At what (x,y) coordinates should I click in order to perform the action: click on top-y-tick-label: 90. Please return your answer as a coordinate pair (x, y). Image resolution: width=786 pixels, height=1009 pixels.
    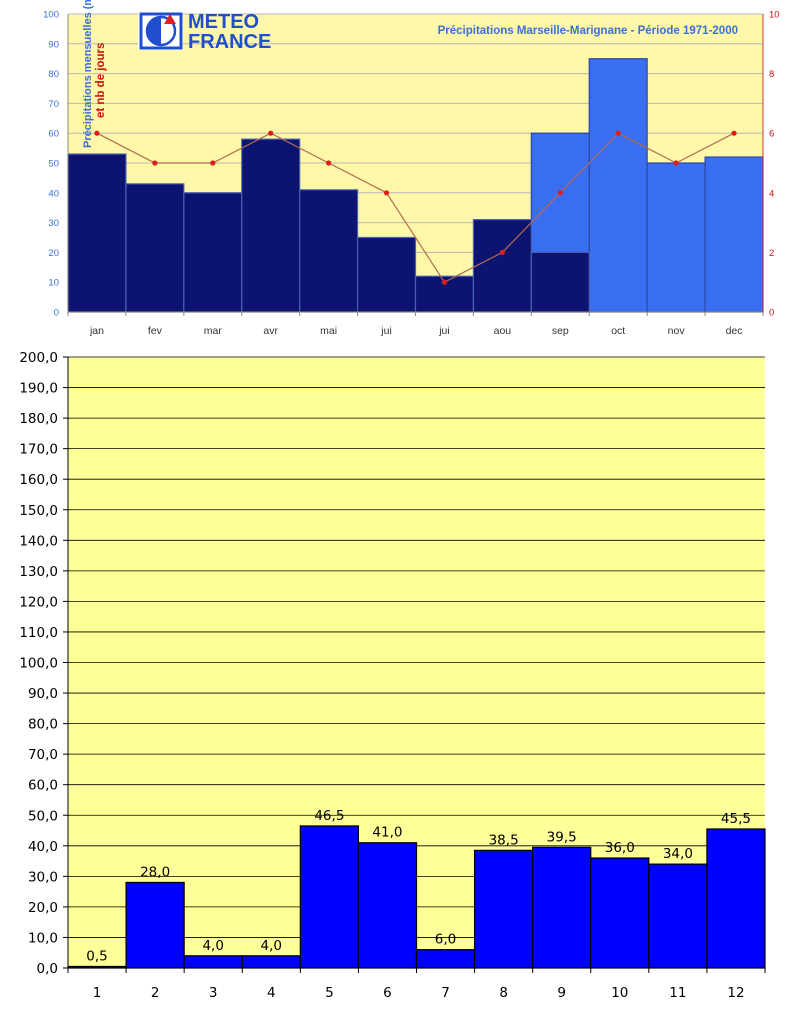
    Looking at the image, I should click on (53, 44).